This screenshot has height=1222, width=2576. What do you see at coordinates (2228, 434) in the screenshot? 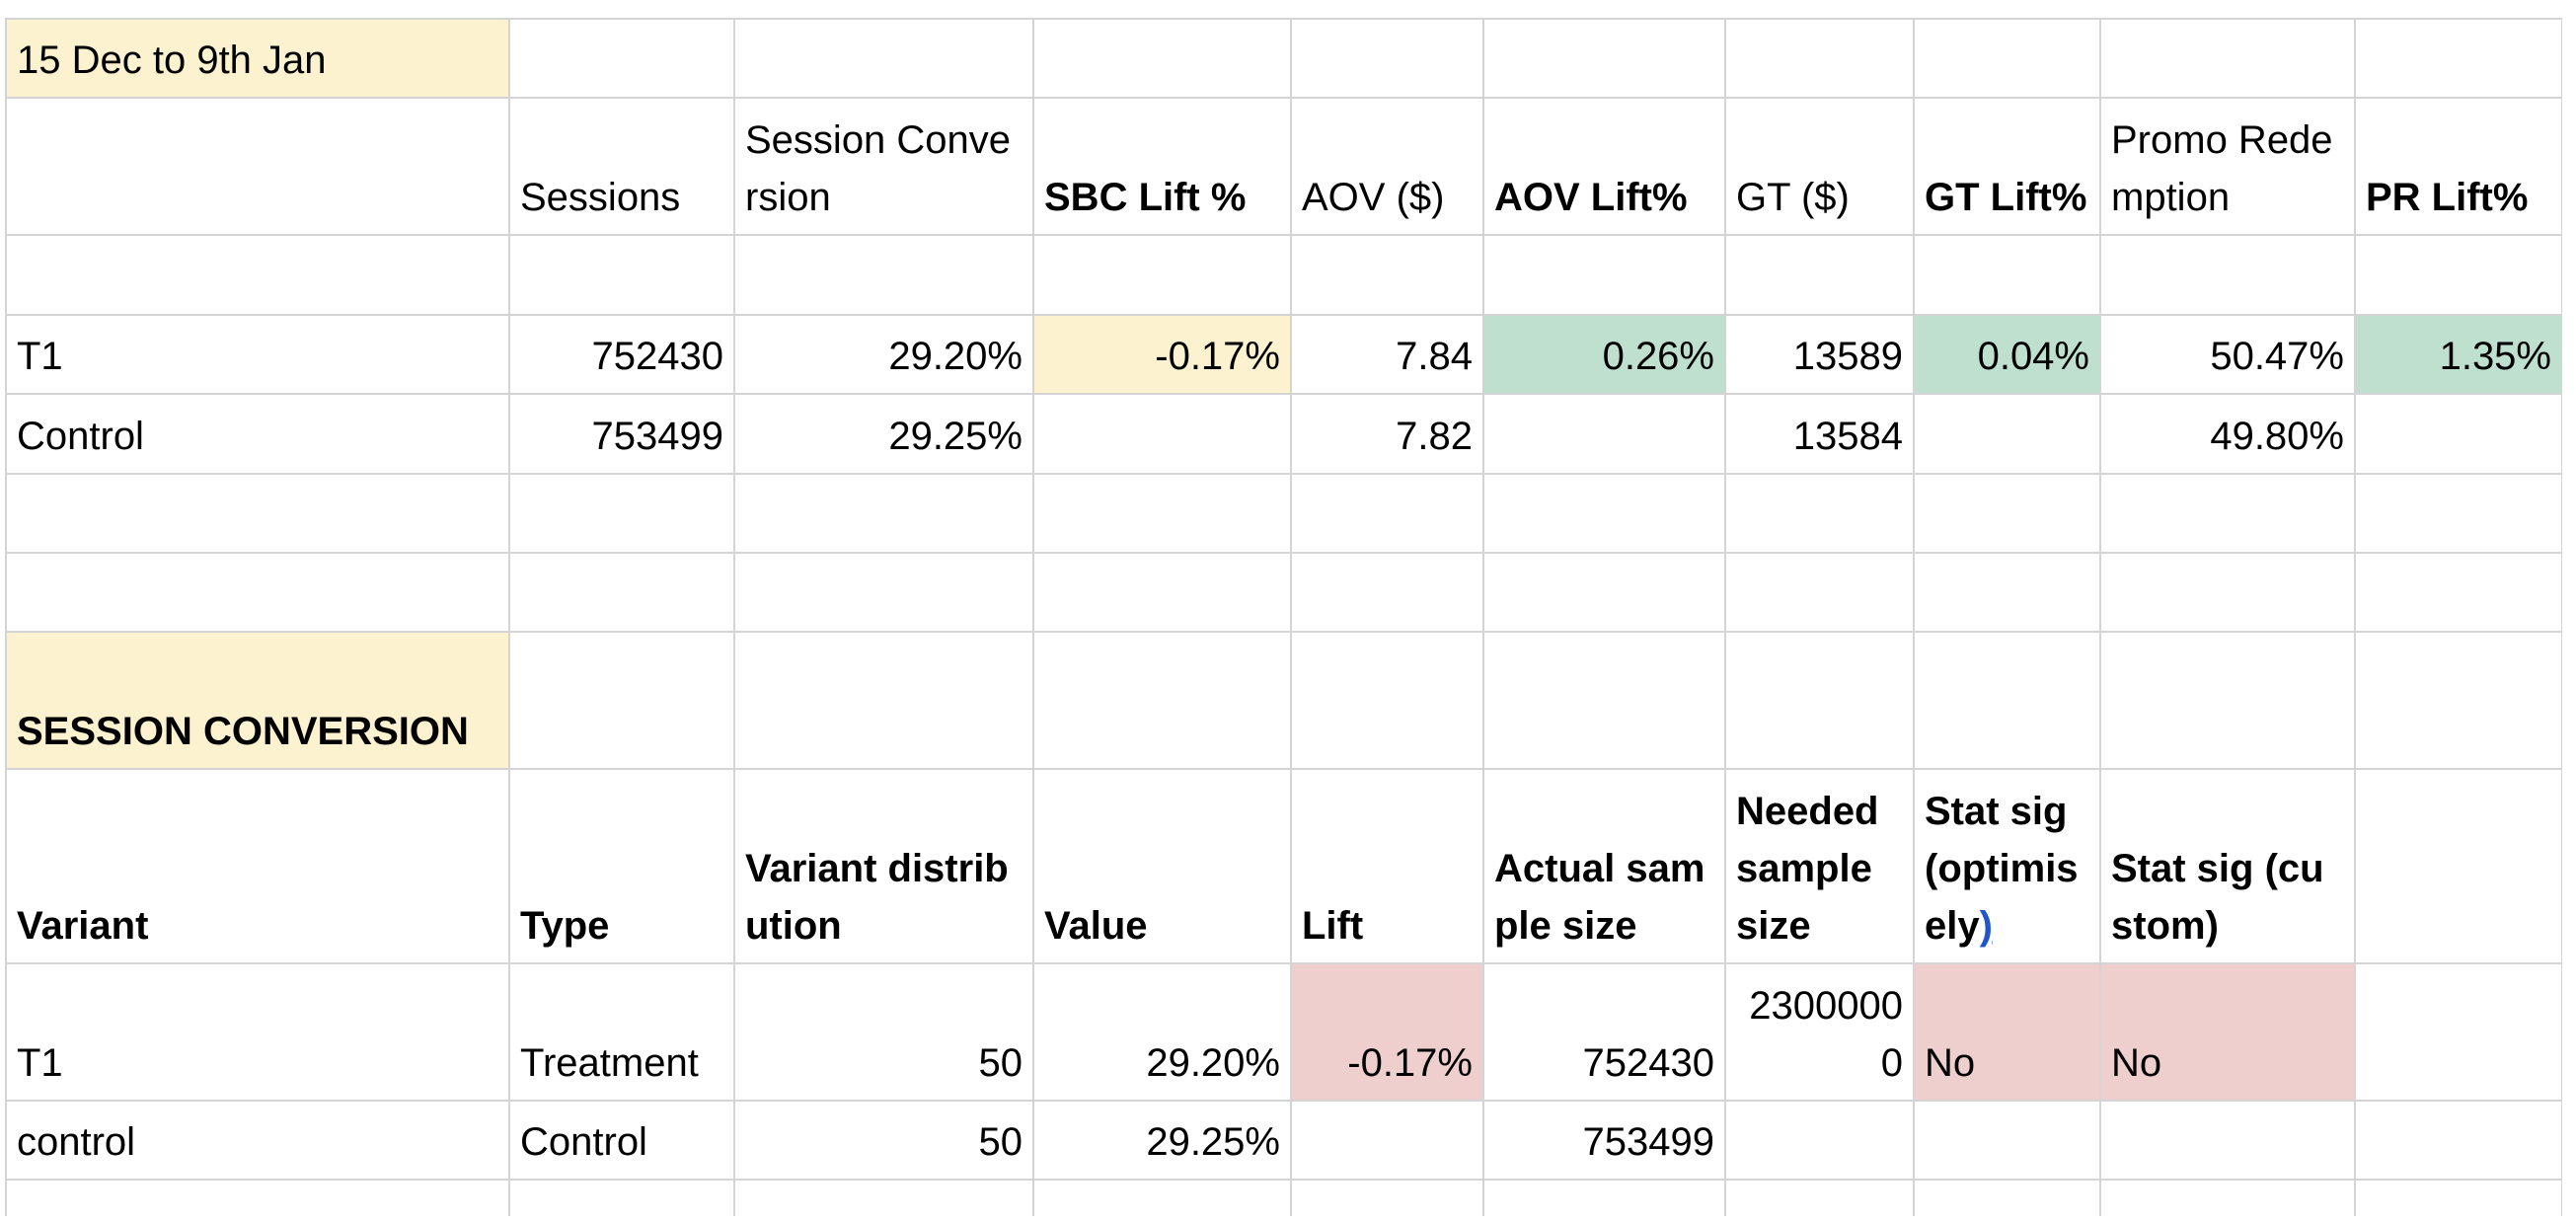
I see `promo-redemption-cell: 49.80%` at bounding box center [2228, 434].